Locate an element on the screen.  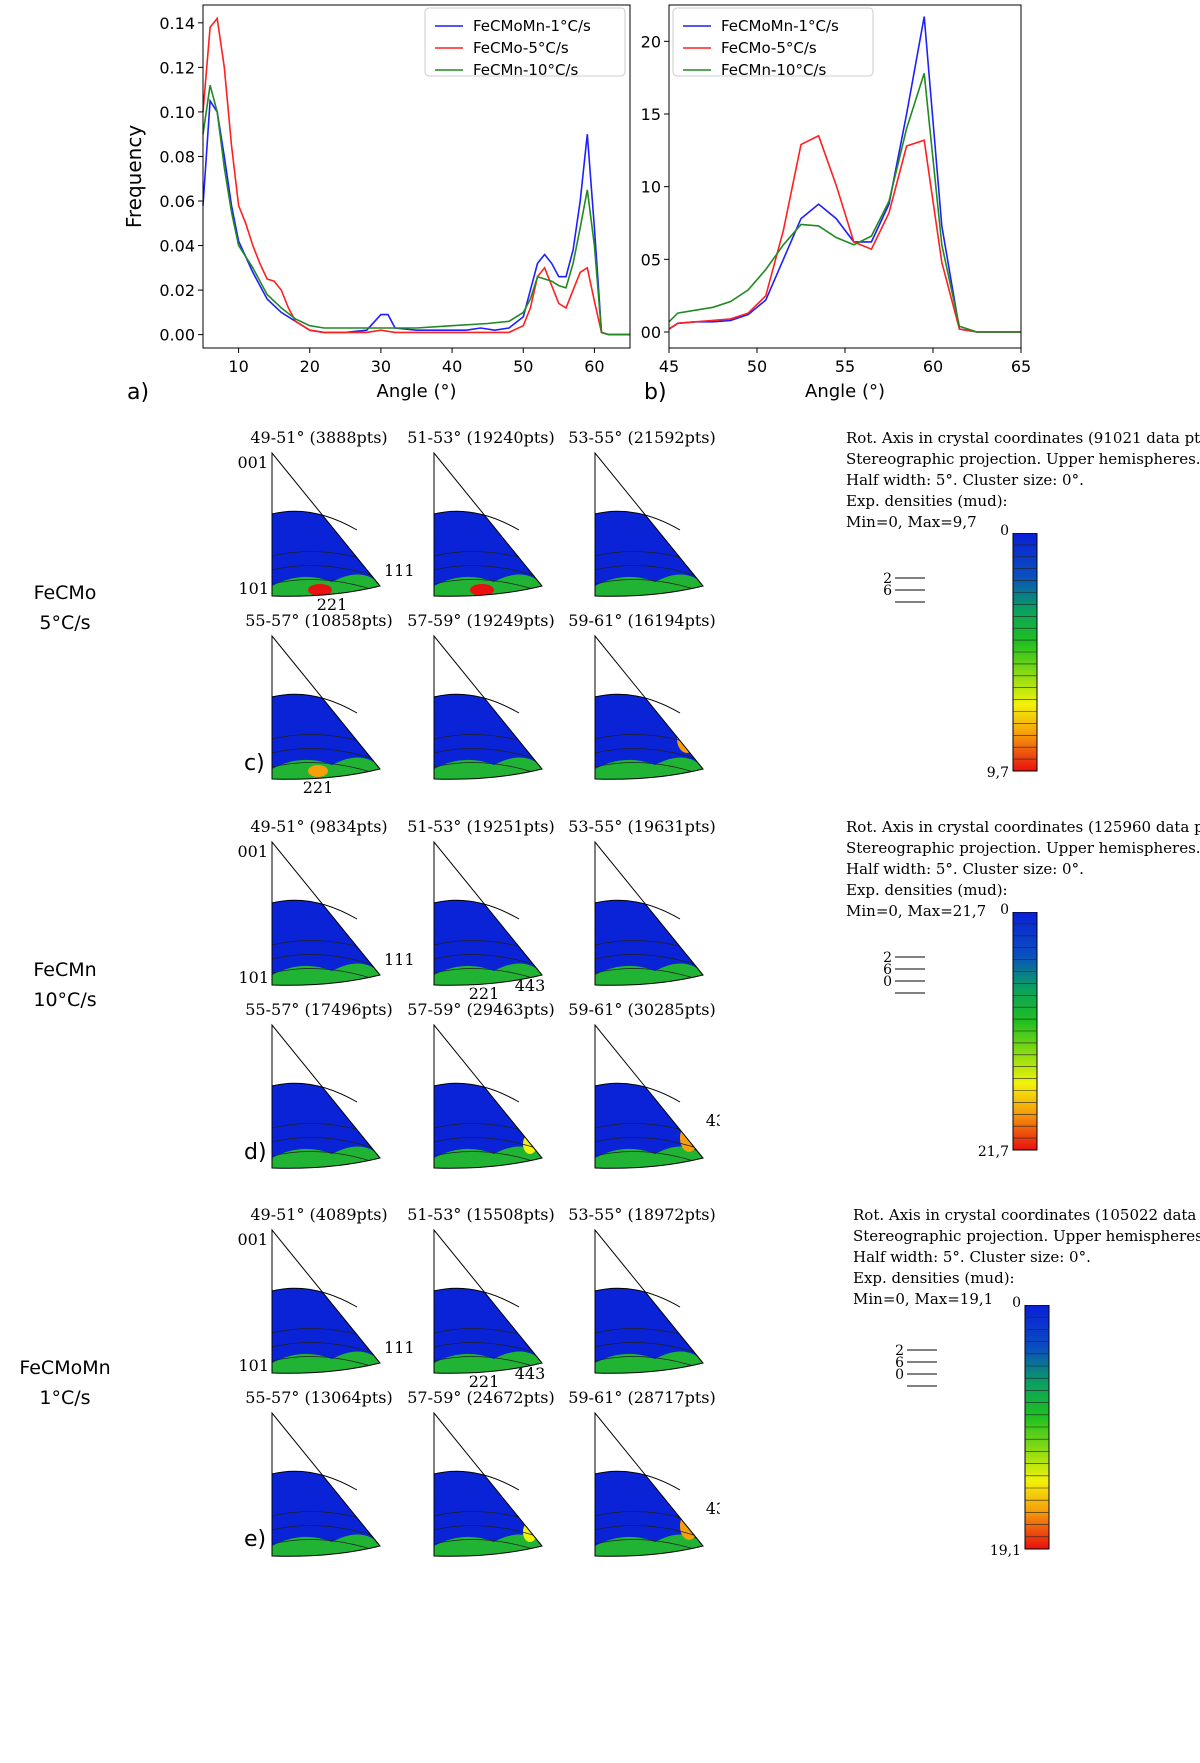
ipf-2-0-outline is located at coordinates (326, 1301).